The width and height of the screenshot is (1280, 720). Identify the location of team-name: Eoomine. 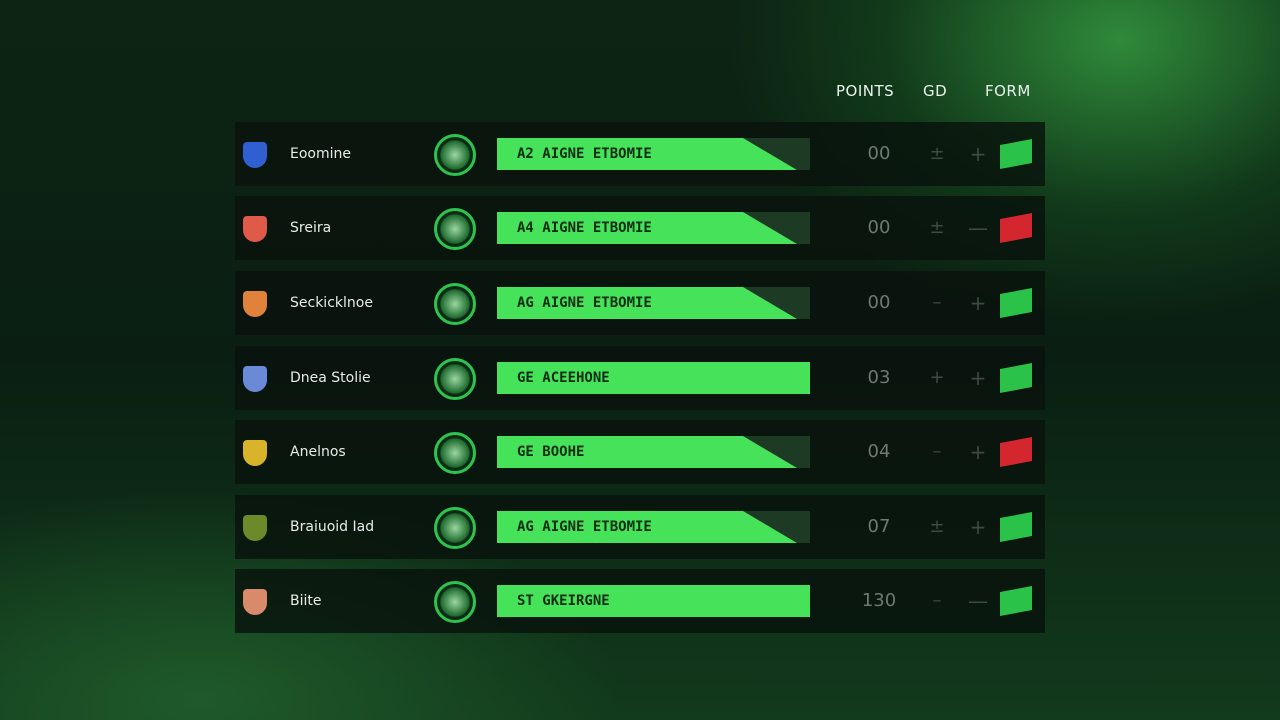
(320, 154).